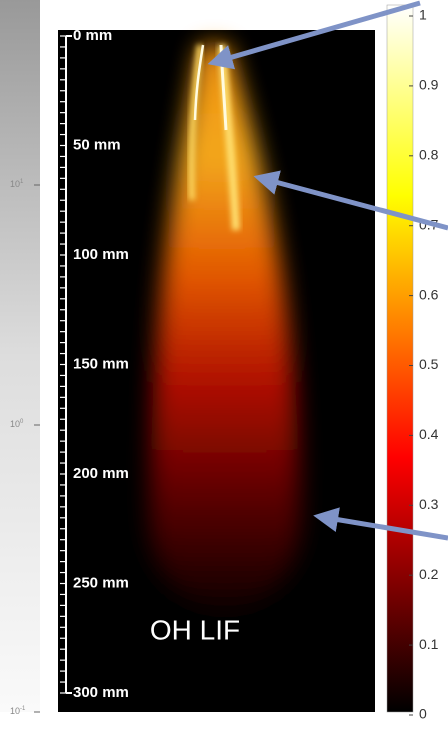 Image resolution: width=448 pixels, height=730 pixels. I want to click on colorbar-tick-label: 0.5, so click(429, 364).